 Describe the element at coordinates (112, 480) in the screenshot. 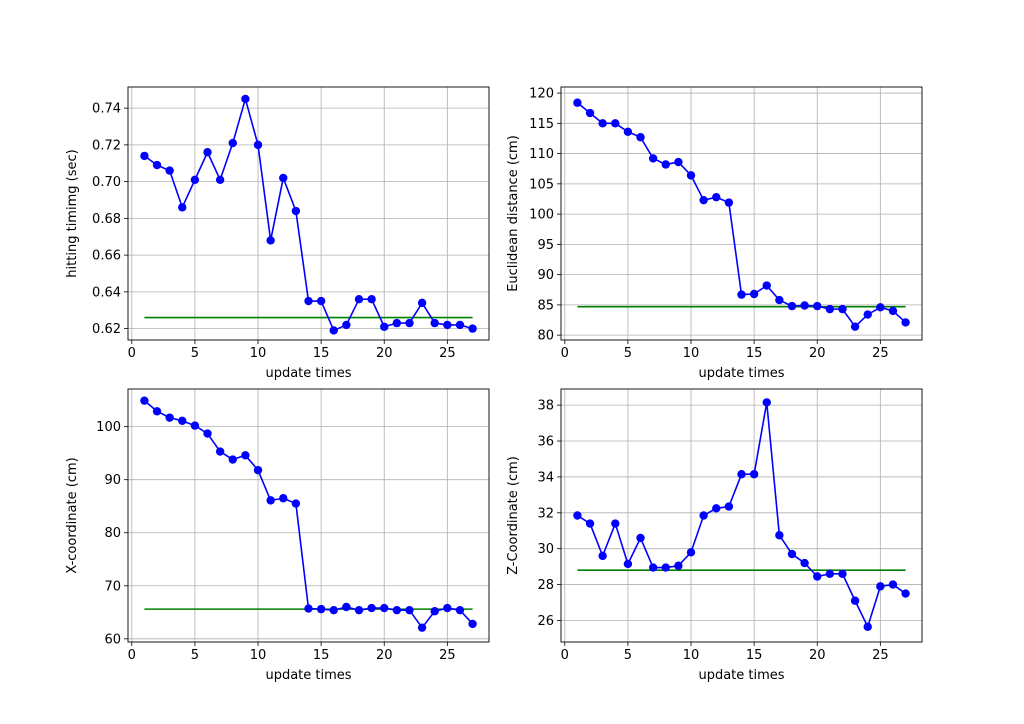

I see `y-tick-label: 90` at that location.